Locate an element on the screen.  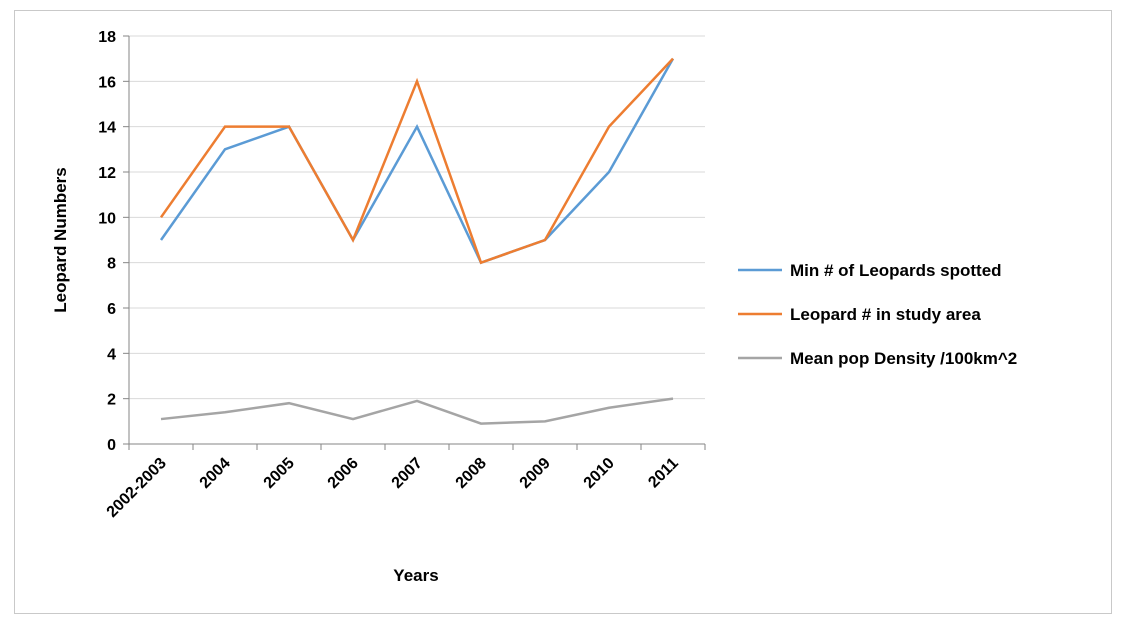
y-tick-label: 8 is located at coordinates (111, 264).